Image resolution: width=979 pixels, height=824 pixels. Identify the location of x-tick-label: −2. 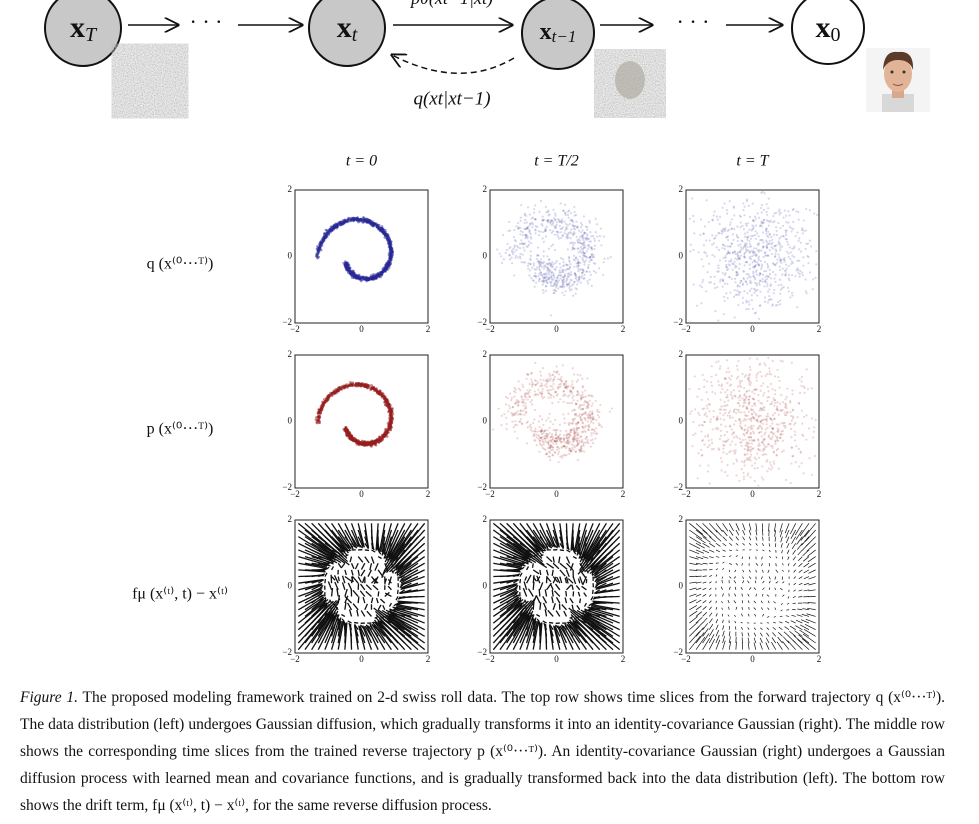
(295, 329).